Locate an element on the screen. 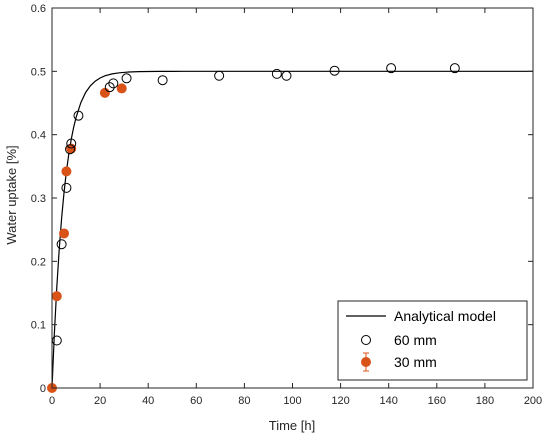 This screenshot has width=550, height=437. y-tick-label: 0.3 is located at coordinates (38, 199).